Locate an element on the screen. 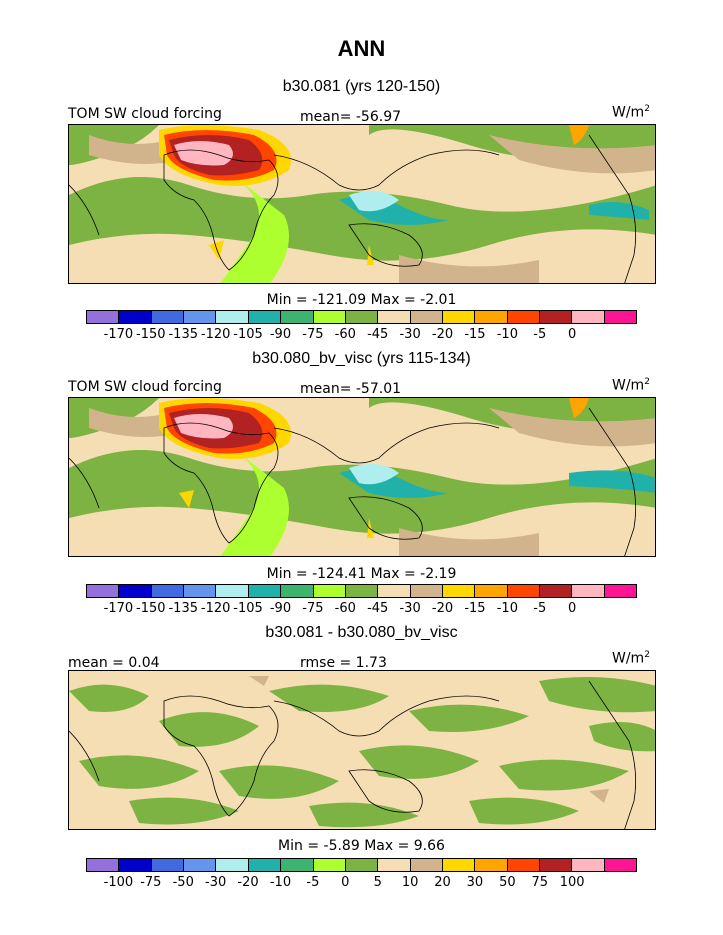 Image resolution: width=723 pixels, height=935 pixels. panel-3-rmse-label: rmse = 1.73 is located at coordinates (343, 663).